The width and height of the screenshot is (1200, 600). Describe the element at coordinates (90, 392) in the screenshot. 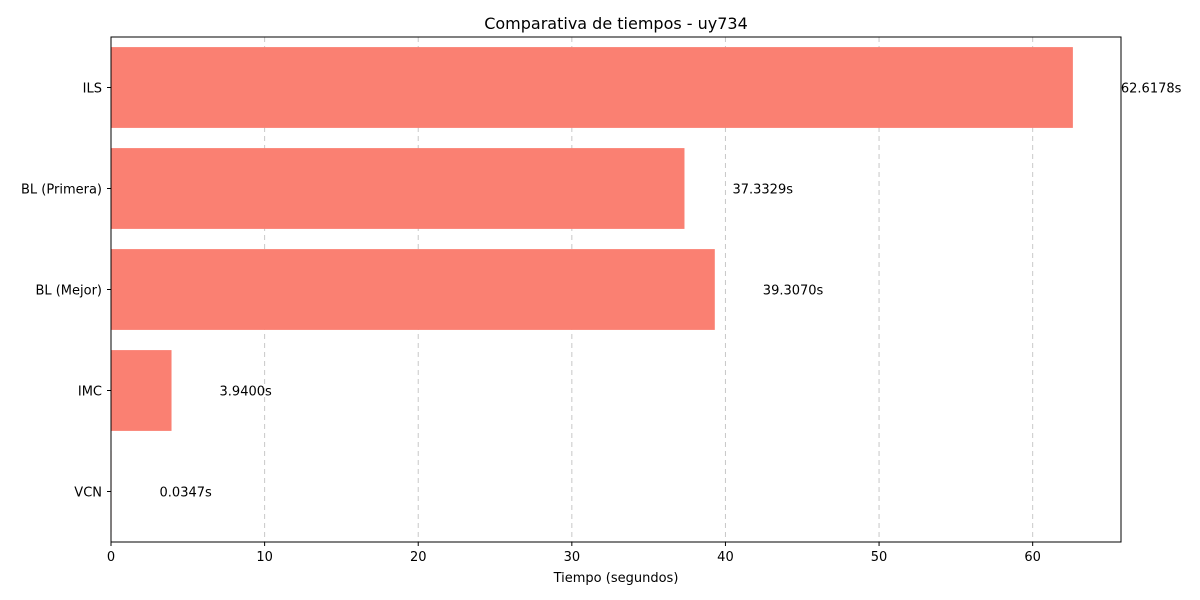

I see `y-tick-label: IMC` at that location.